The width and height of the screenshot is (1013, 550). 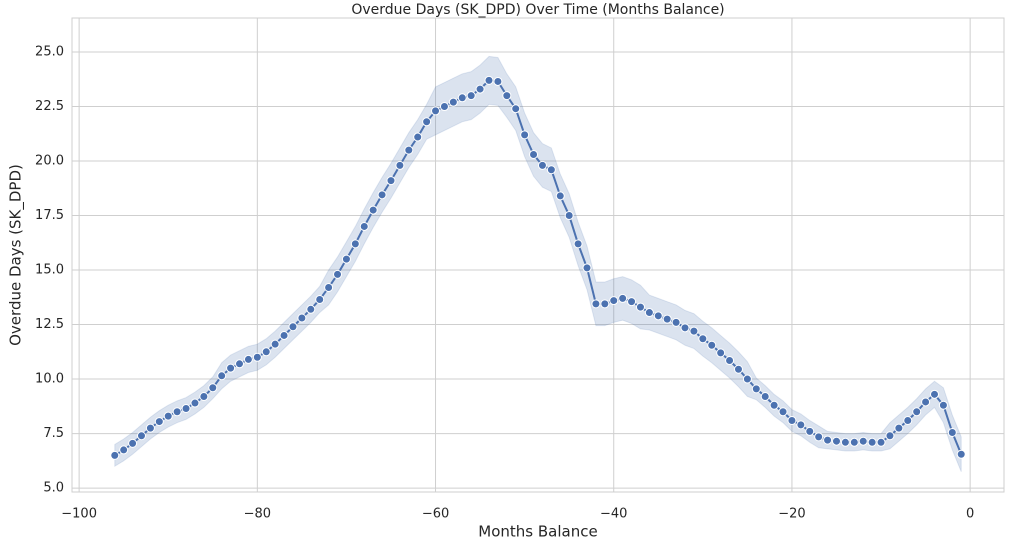 What do you see at coordinates (53, 433) in the screenshot?
I see `y-tick-label: 7.5` at bounding box center [53, 433].